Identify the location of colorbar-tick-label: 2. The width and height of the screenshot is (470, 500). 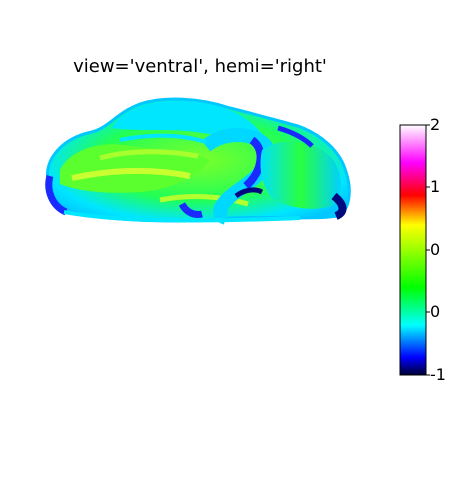
(435, 124).